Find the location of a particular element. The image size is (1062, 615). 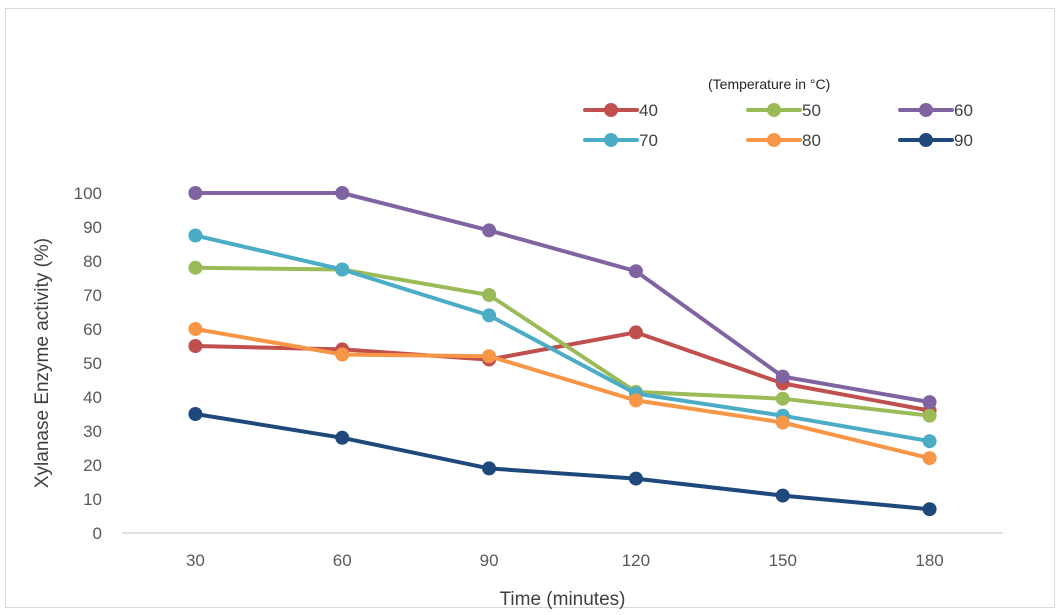

y-tick-labels: 0 10 20 30 40 50 60 70 80 90 100 is located at coordinates (88, 363).